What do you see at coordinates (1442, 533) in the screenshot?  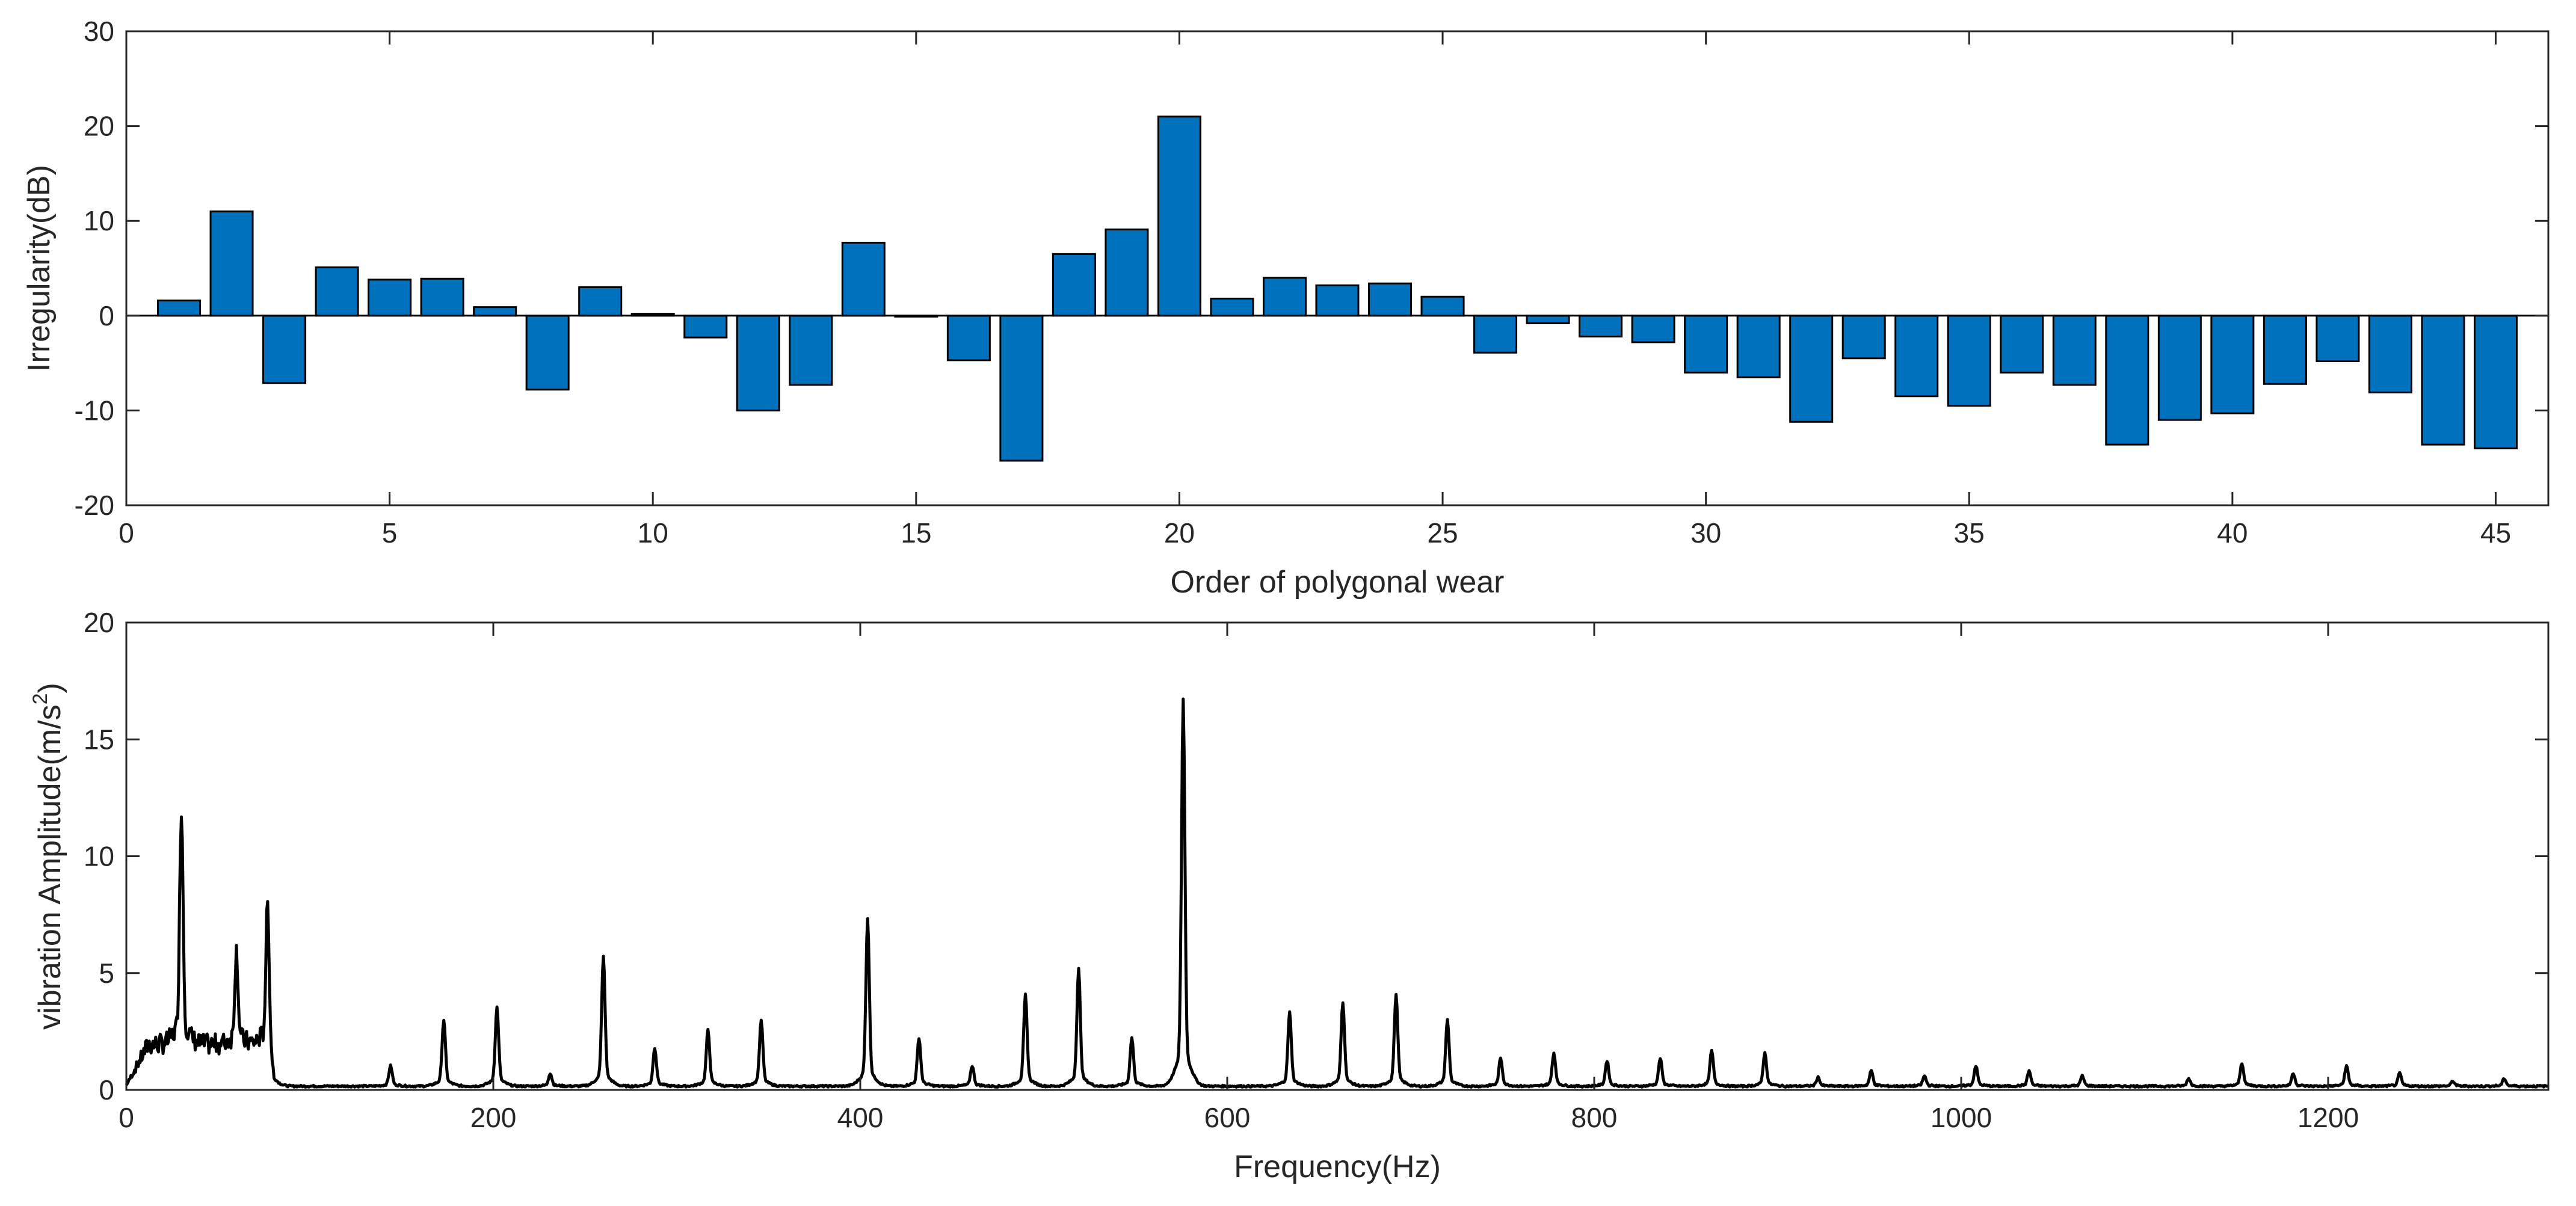 I see `x-tick-label: 25` at bounding box center [1442, 533].